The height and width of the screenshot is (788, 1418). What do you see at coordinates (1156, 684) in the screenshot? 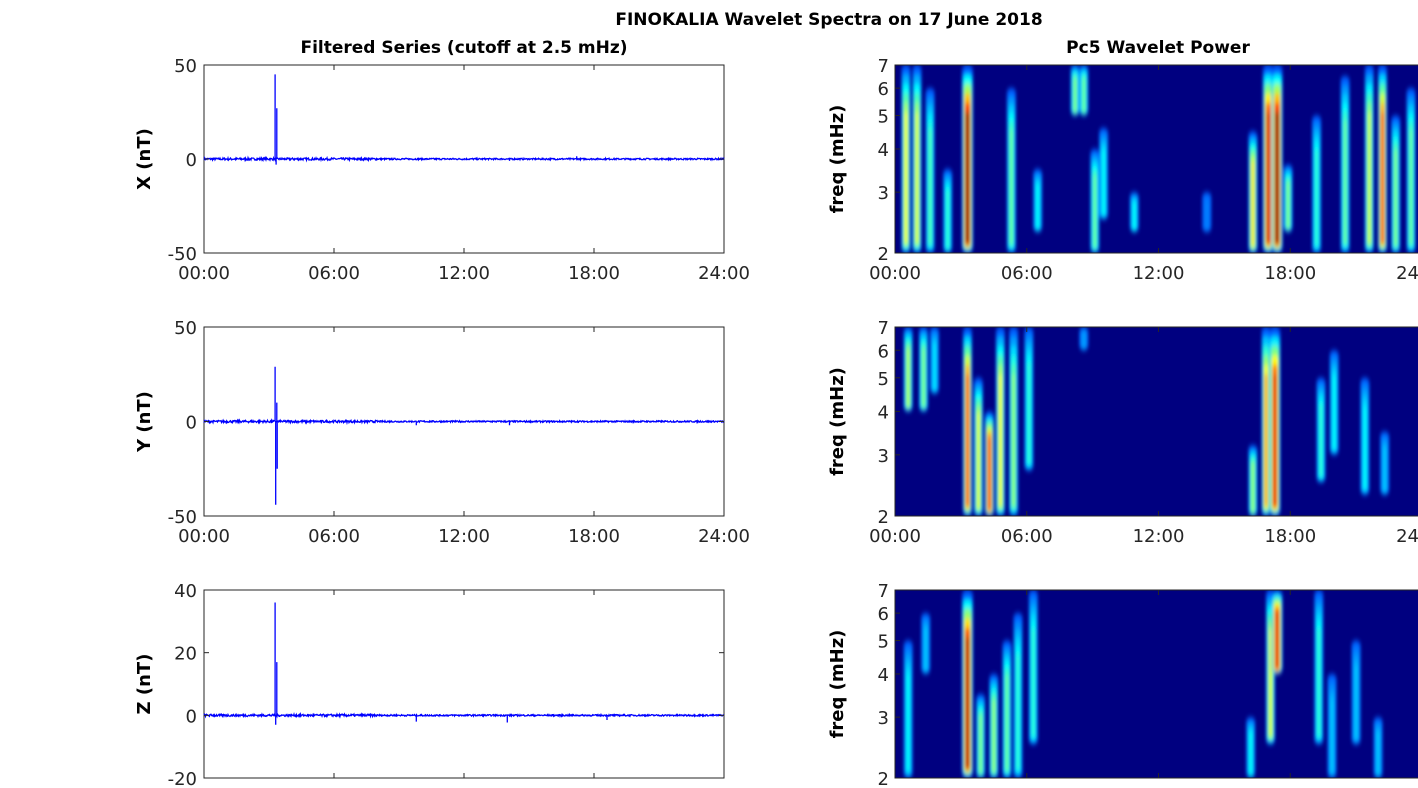
I see `power-background` at bounding box center [1156, 684].